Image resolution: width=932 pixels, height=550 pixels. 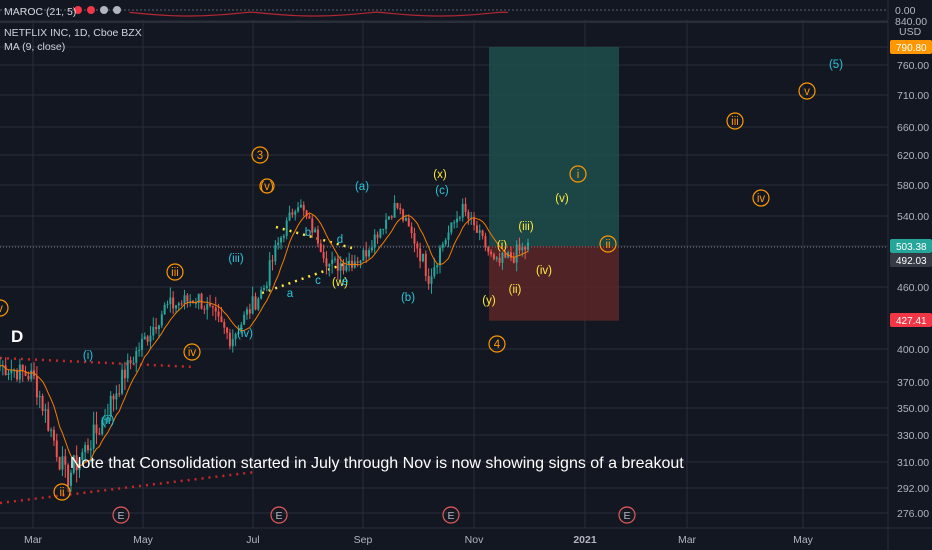 I want to click on wave-text: b, so click(x=308, y=233).